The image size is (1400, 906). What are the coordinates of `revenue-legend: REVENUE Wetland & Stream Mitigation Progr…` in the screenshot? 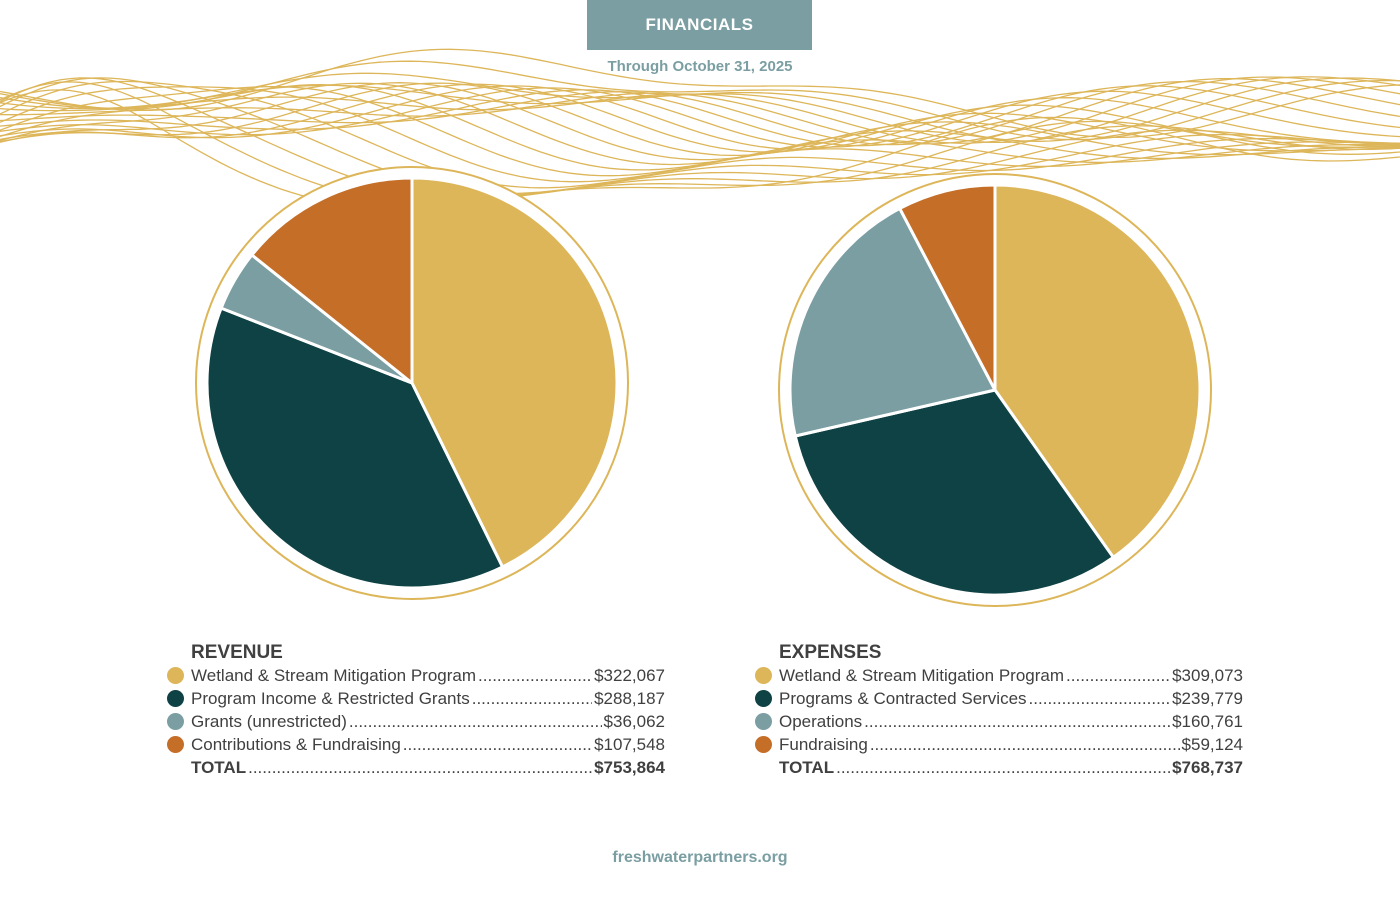 It's located at (416, 710).